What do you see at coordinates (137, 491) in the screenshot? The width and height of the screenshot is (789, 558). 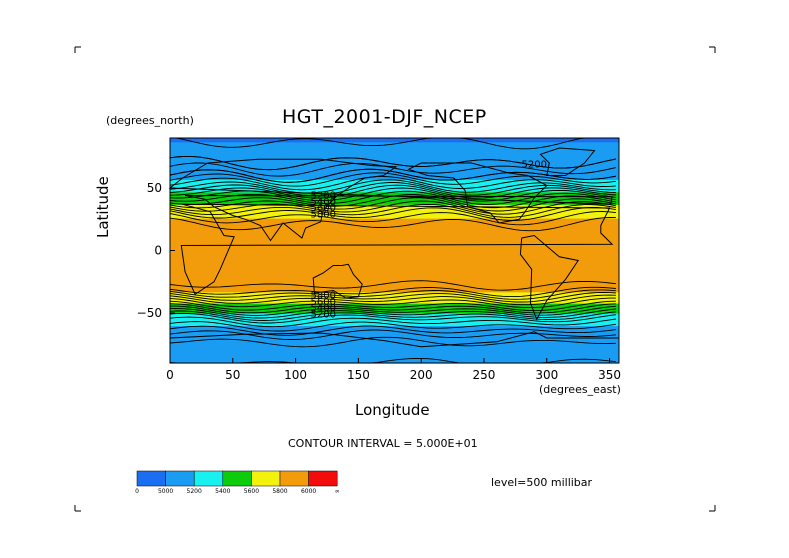 I see `colorbar-label: 0` at bounding box center [137, 491].